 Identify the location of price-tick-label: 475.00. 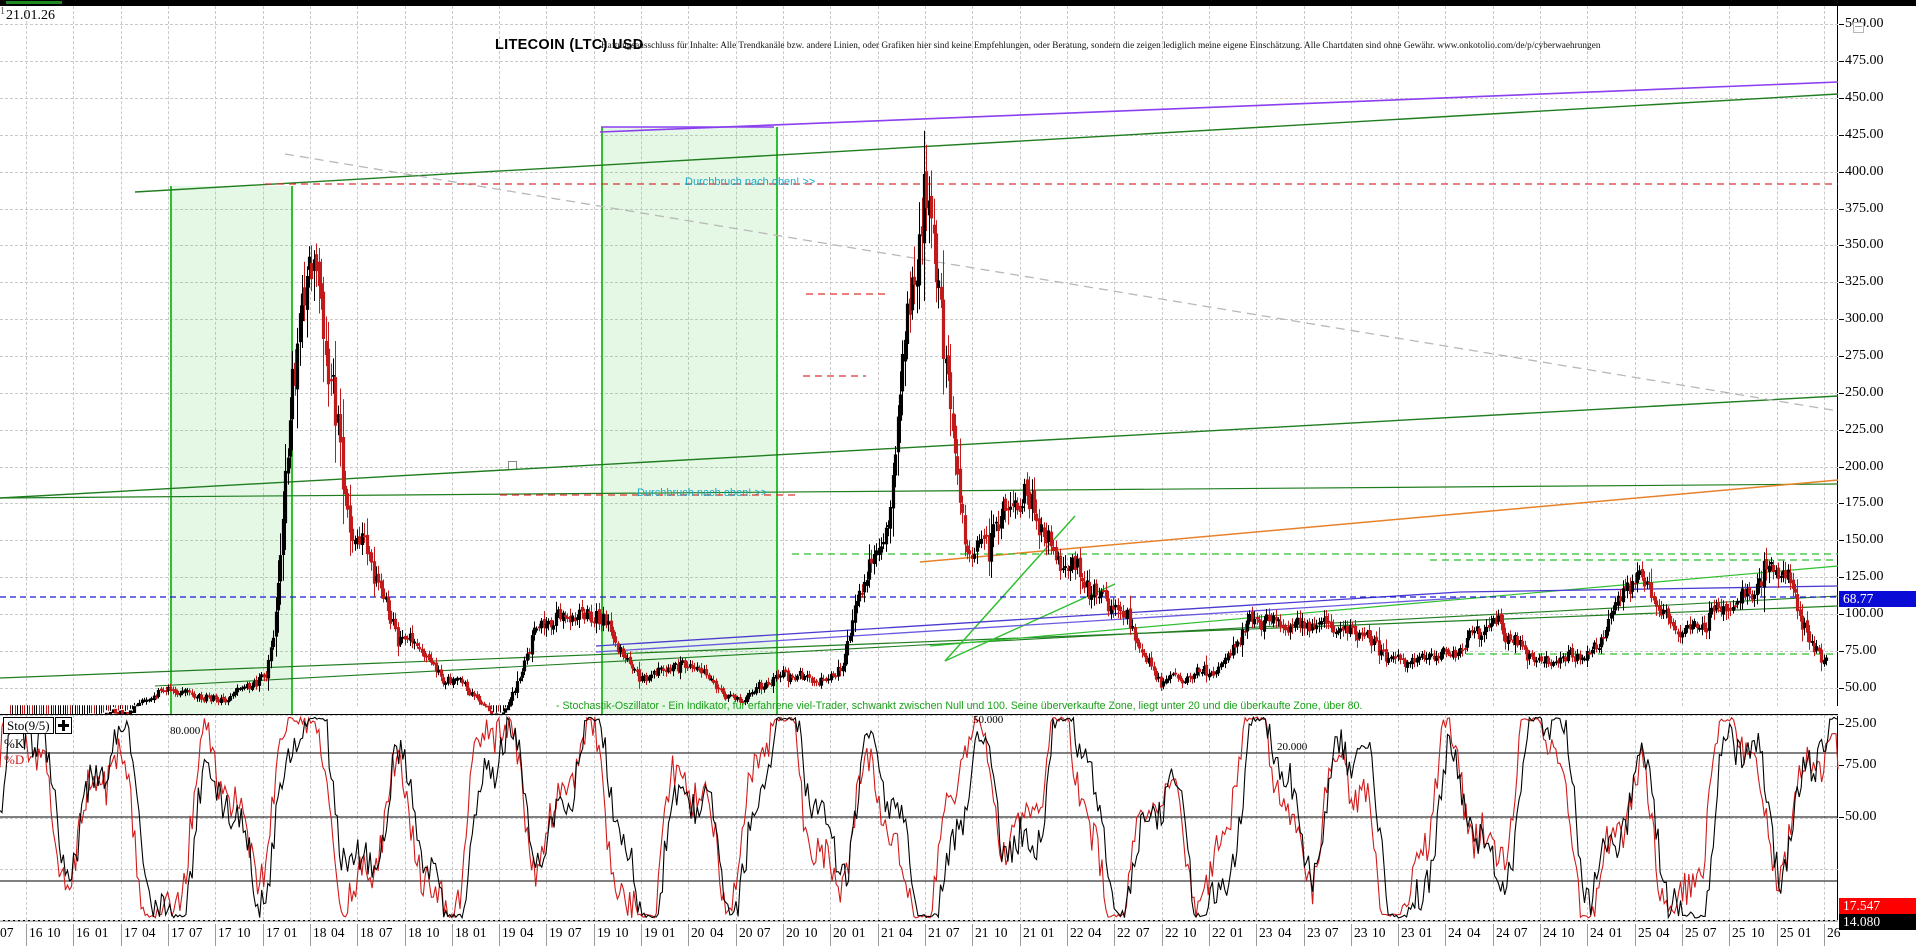
(1864, 61).